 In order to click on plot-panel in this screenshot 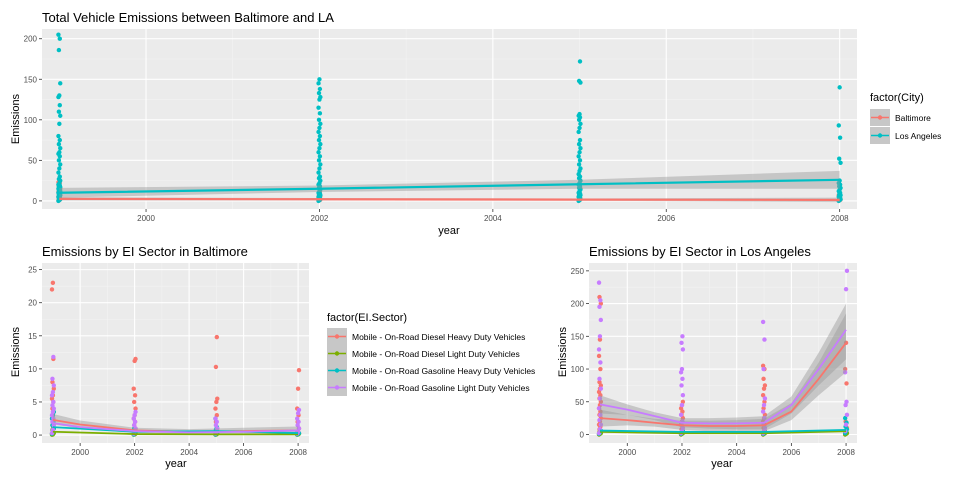, I will do `click(723, 353)`.